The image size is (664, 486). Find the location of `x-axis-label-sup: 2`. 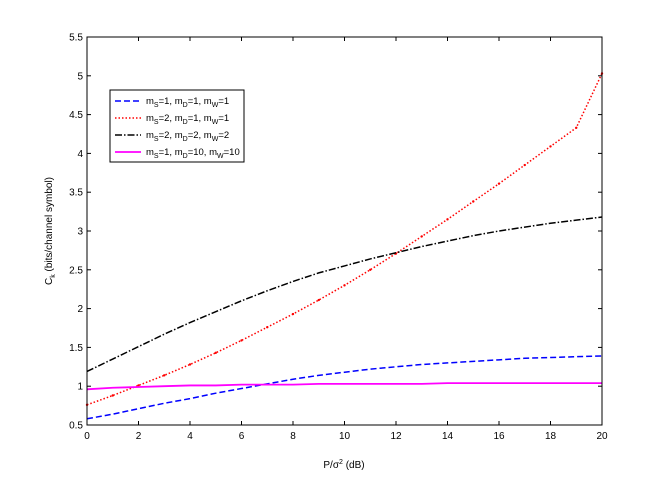

x-axis-label-sup: 2 is located at coordinates (341, 462).